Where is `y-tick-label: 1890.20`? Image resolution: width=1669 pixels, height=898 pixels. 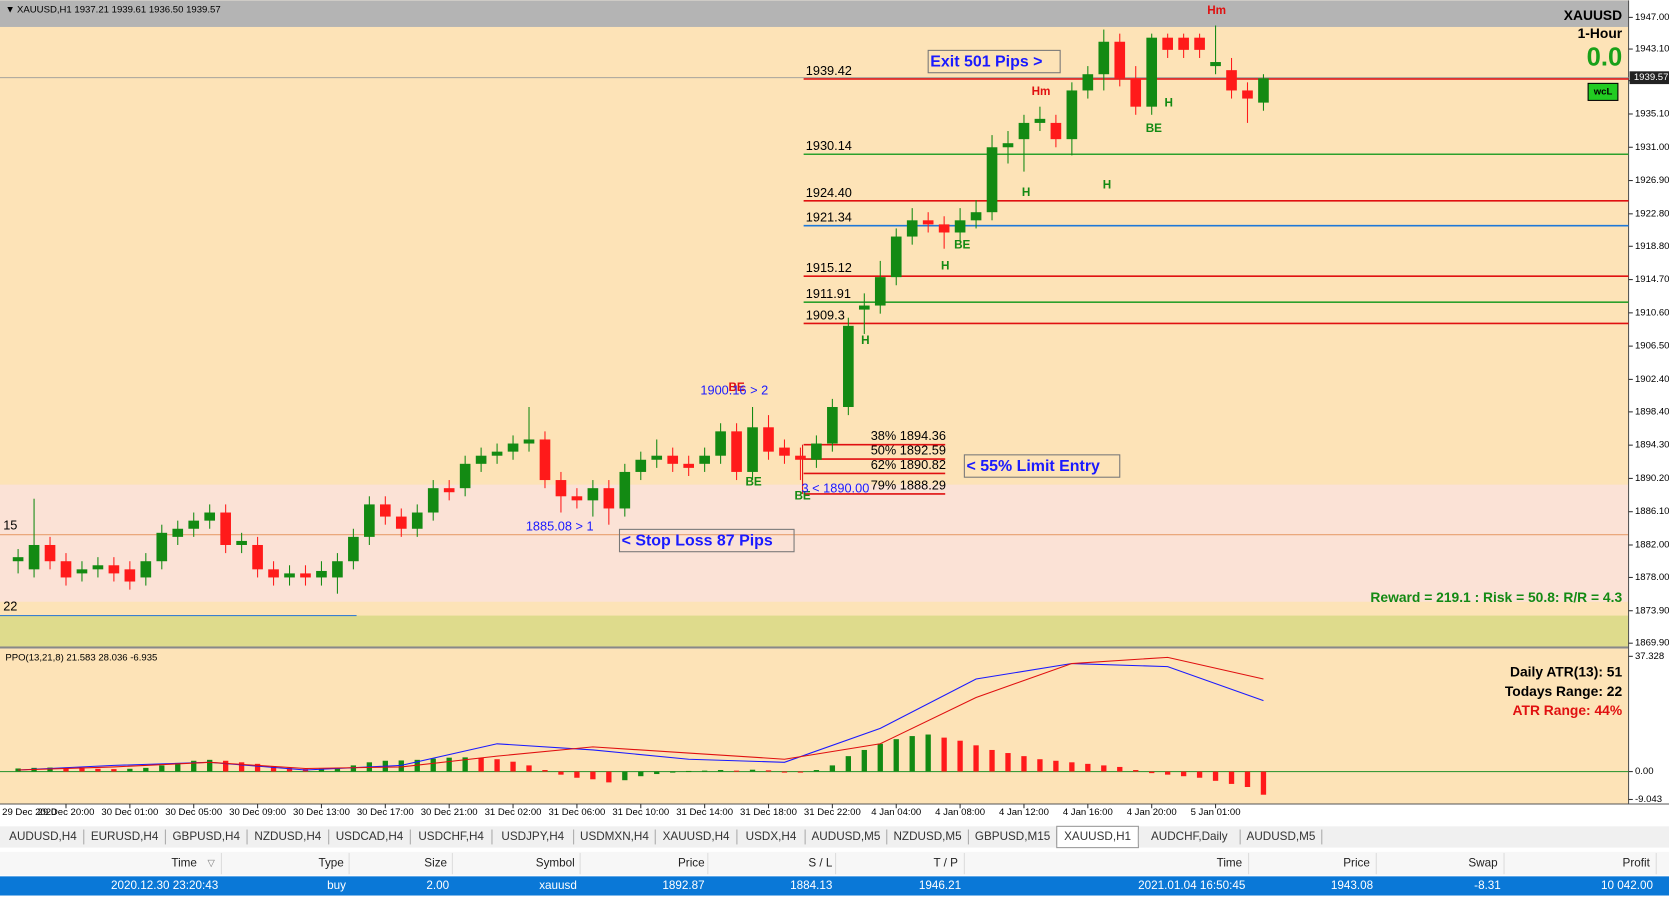 y-tick-label: 1890.20 is located at coordinates (1652, 478).